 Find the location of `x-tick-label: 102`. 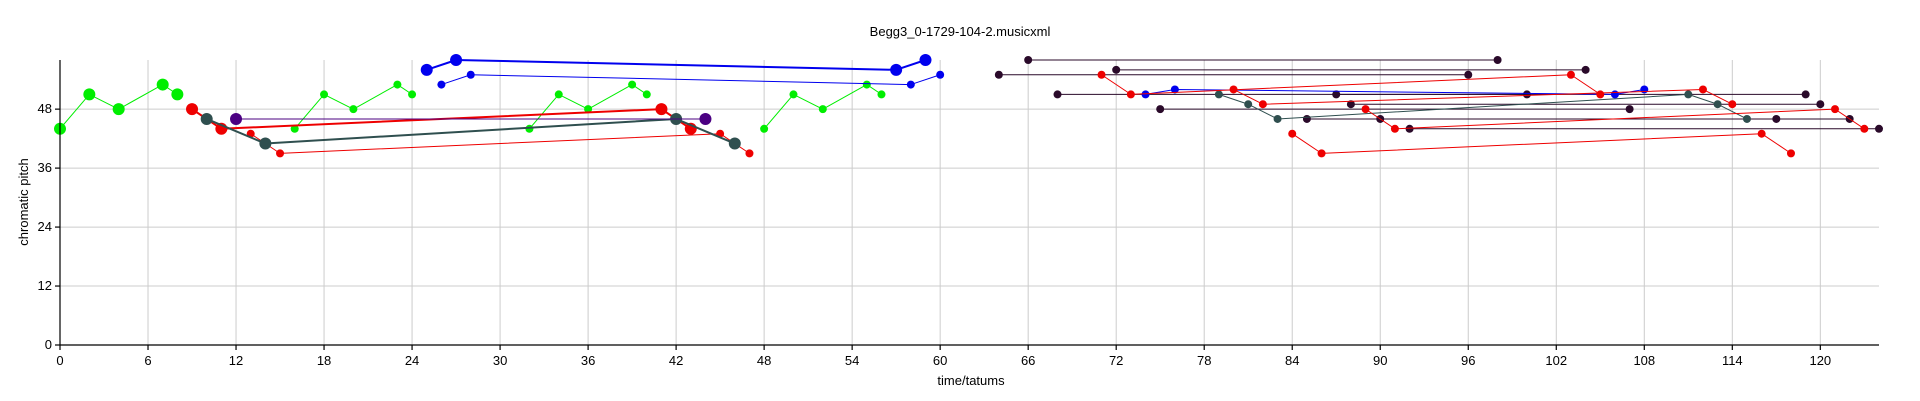

x-tick-label: 102 is located at coordinates (1556, 360).